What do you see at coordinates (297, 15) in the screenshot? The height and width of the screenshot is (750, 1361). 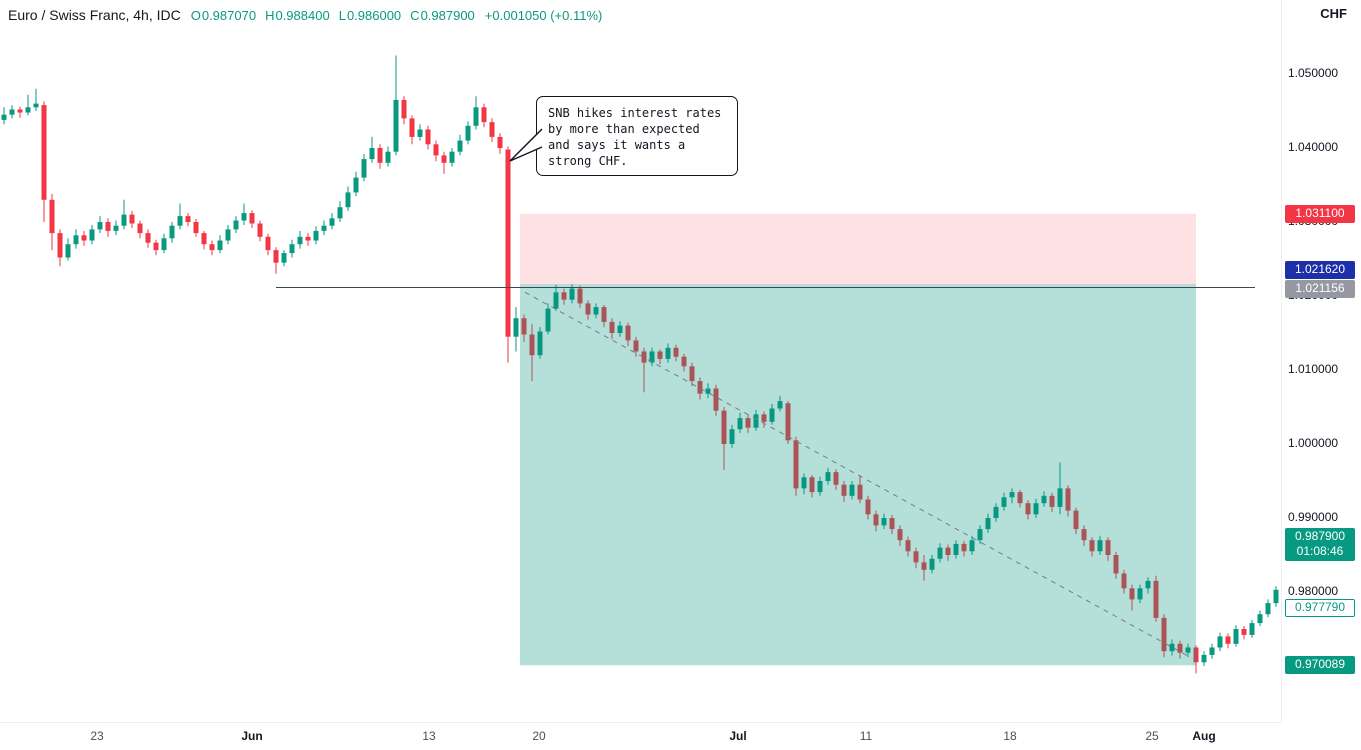 I see `high-value: H0.988400` at bounding box center [297, 15].